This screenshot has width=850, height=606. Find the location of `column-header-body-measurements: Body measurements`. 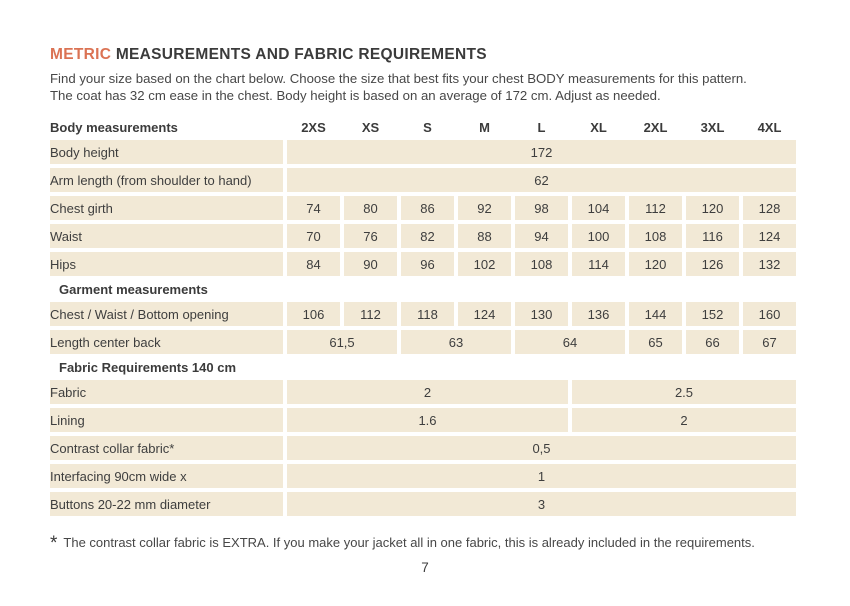

column-header-body-measurements: Body measurements is located at coordinates (114, 127).